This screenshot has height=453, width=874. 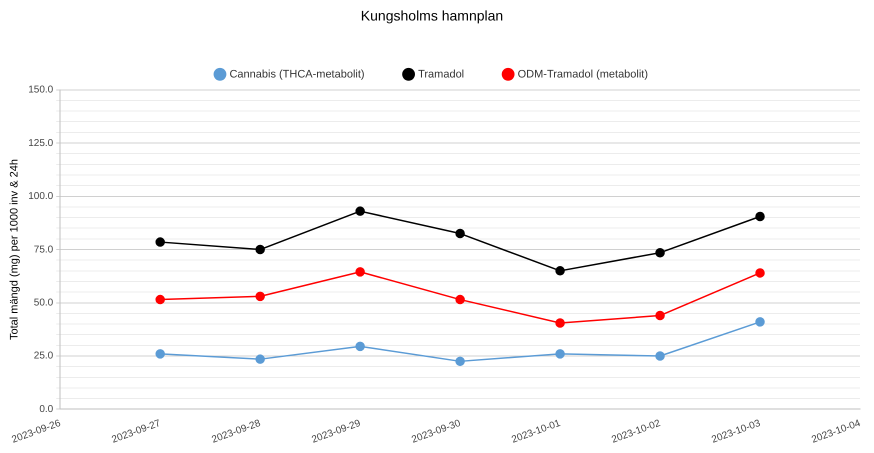 What do you see at coordinates (44, 303) in the screenshot?
I see `y-tick-label: 50.0` at bounding box center [44, 303].